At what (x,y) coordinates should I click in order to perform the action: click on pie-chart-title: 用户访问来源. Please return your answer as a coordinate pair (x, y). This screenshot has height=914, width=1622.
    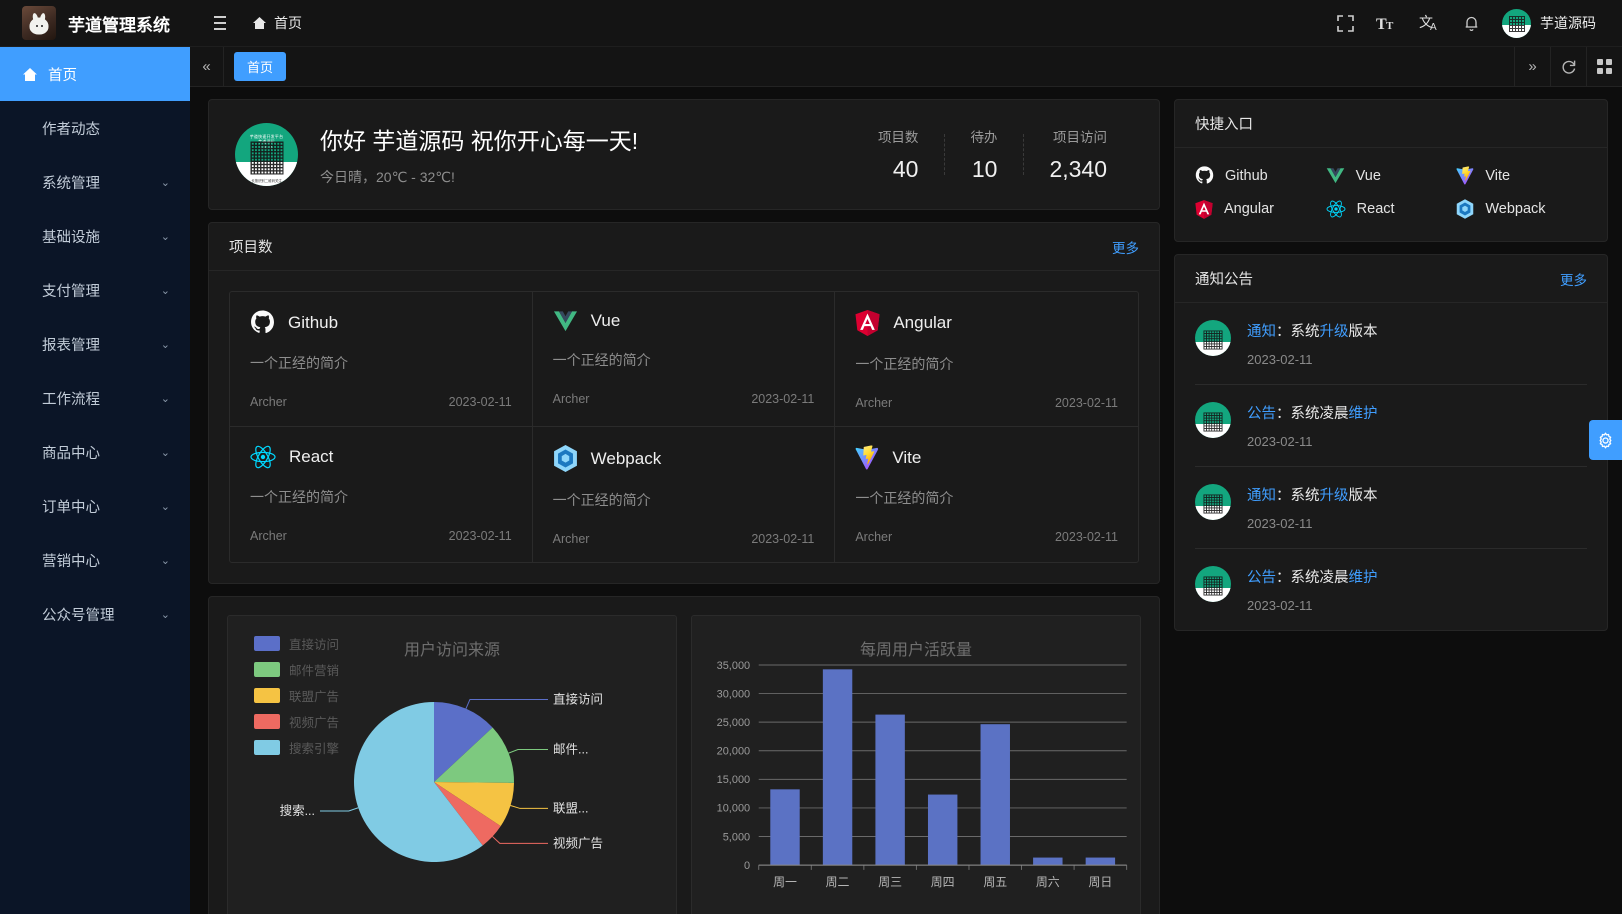
    Looking at the image, I should click on (451, 650).